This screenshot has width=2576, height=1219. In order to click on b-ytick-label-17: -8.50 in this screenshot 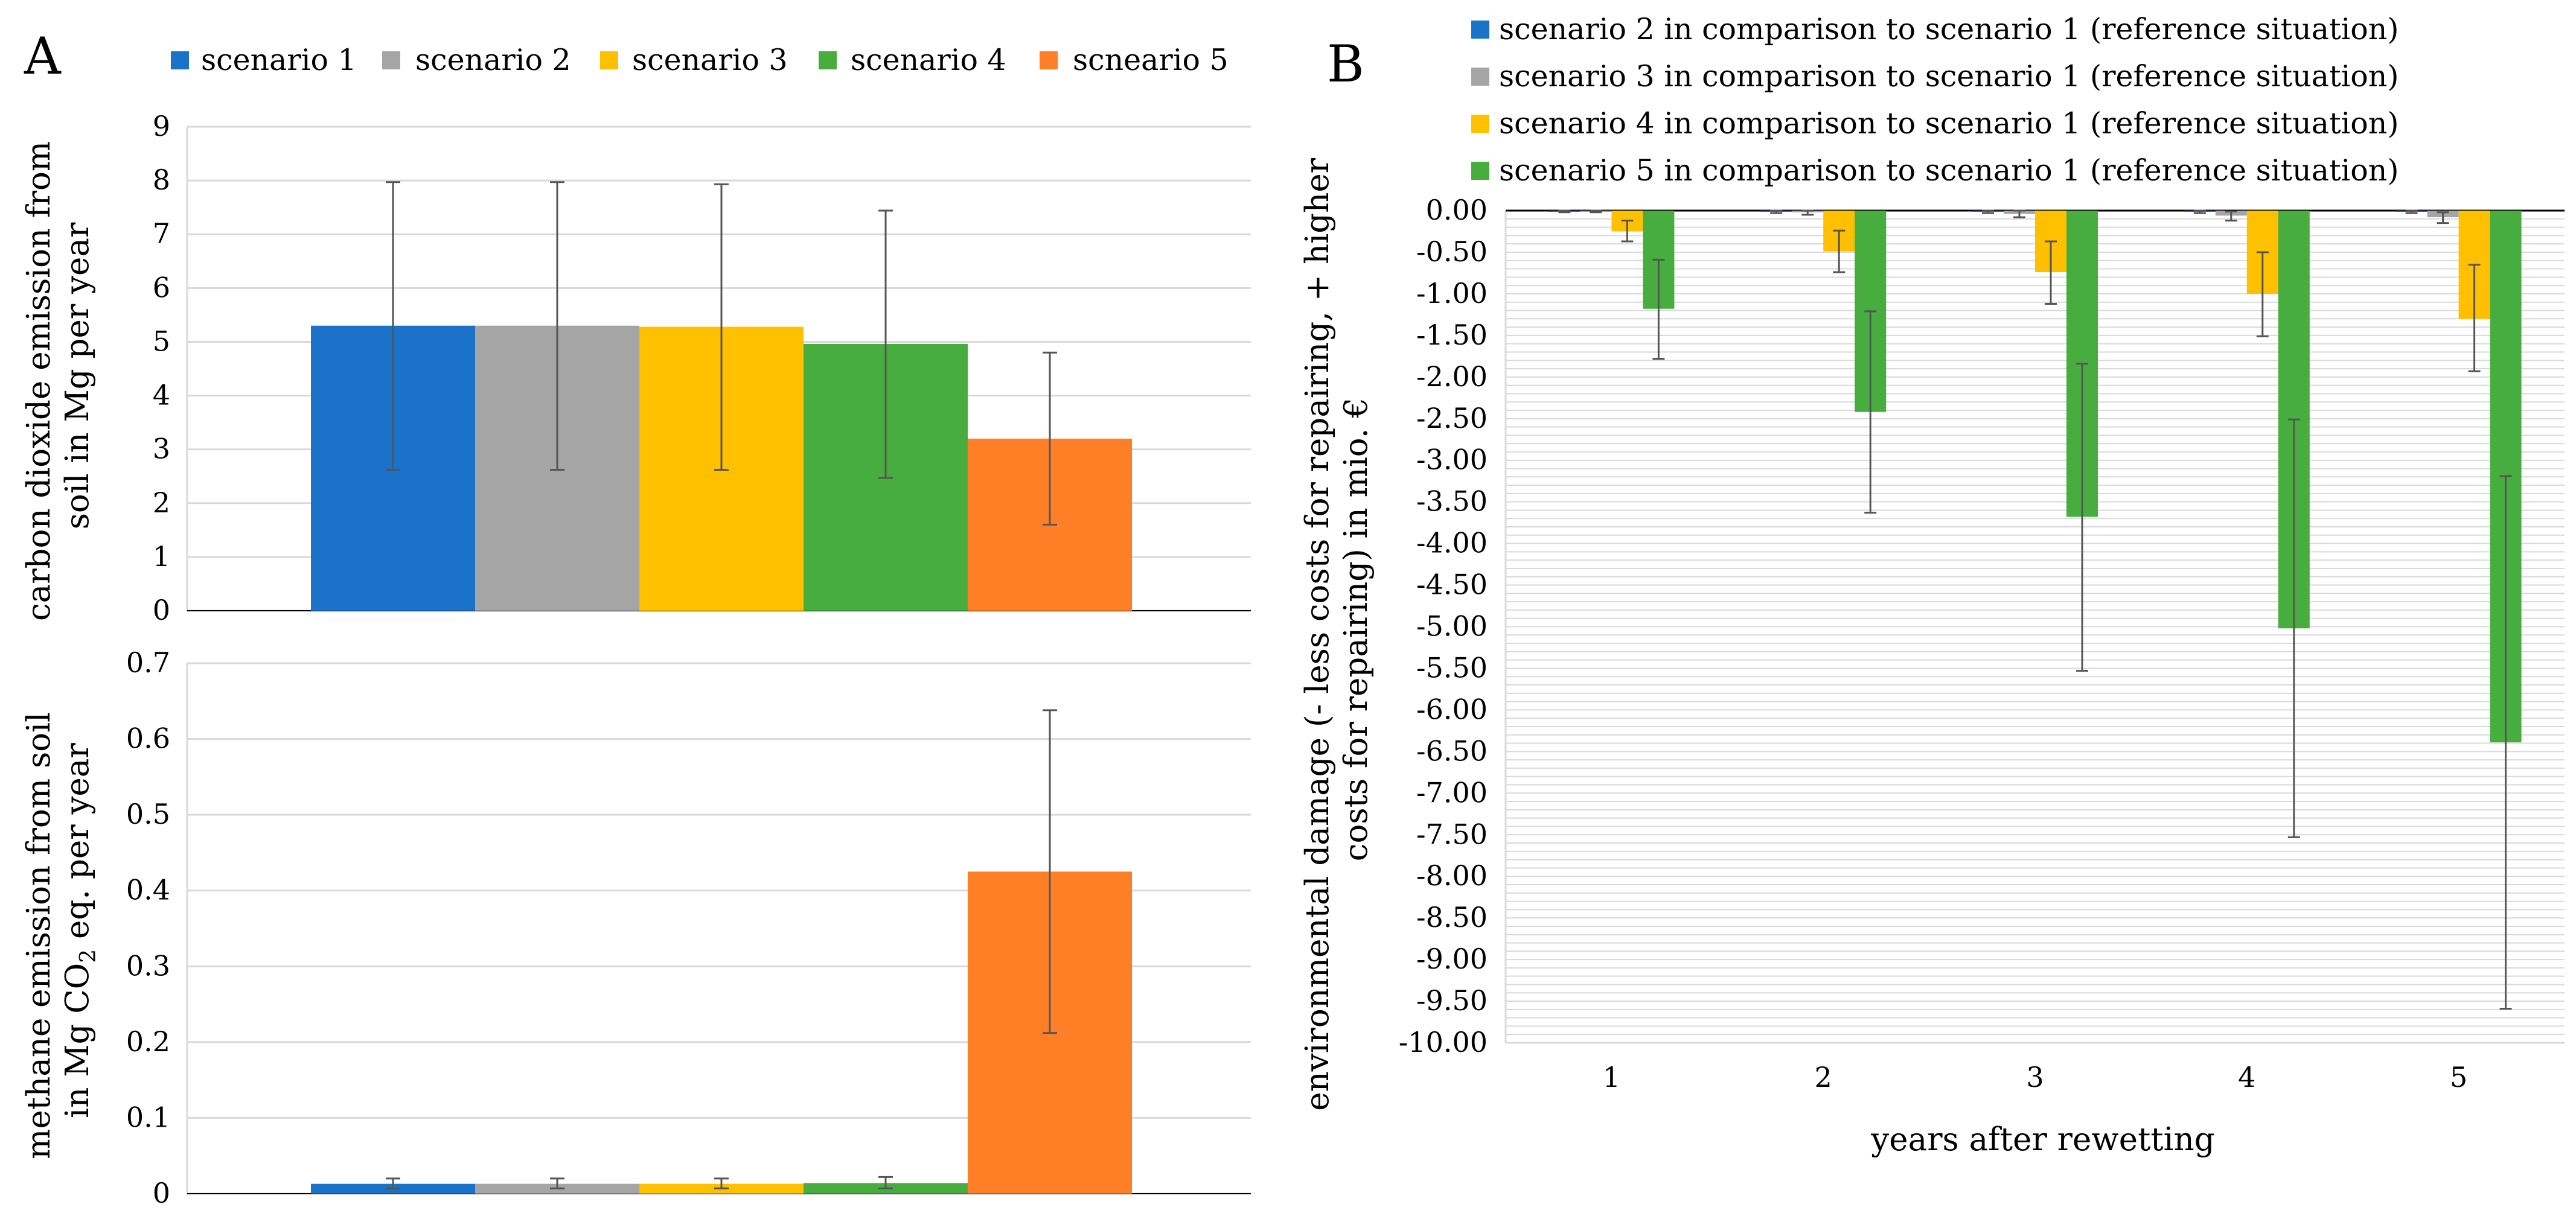, I will do `click(1452, 917)`.